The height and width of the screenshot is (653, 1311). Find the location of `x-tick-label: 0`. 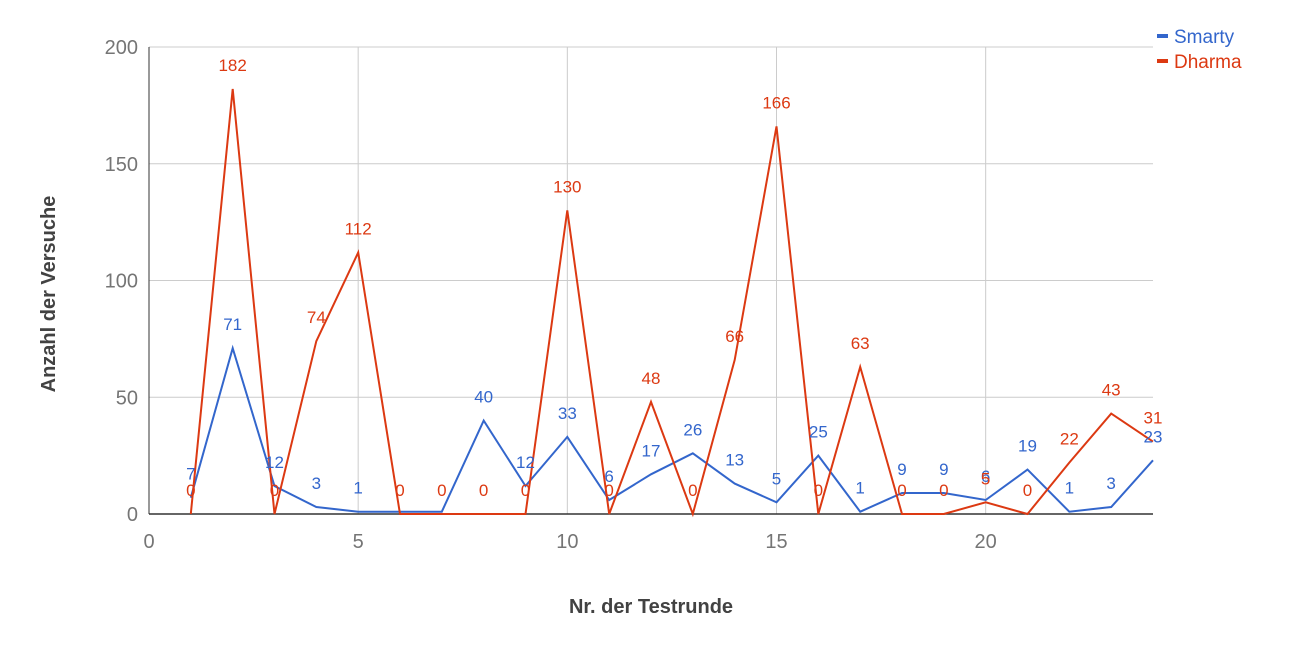

x-tick-label: 0 is located at coordinates (148, 542).